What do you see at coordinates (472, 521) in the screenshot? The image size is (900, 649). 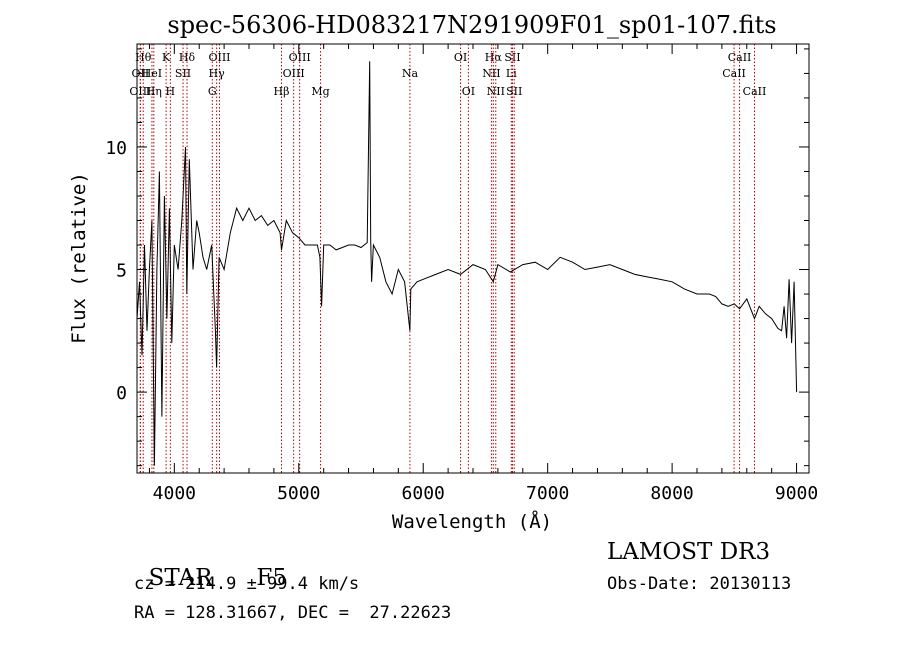 I see `x-axis-label: Wavelength (Å)` at bounding box center [472, 521].